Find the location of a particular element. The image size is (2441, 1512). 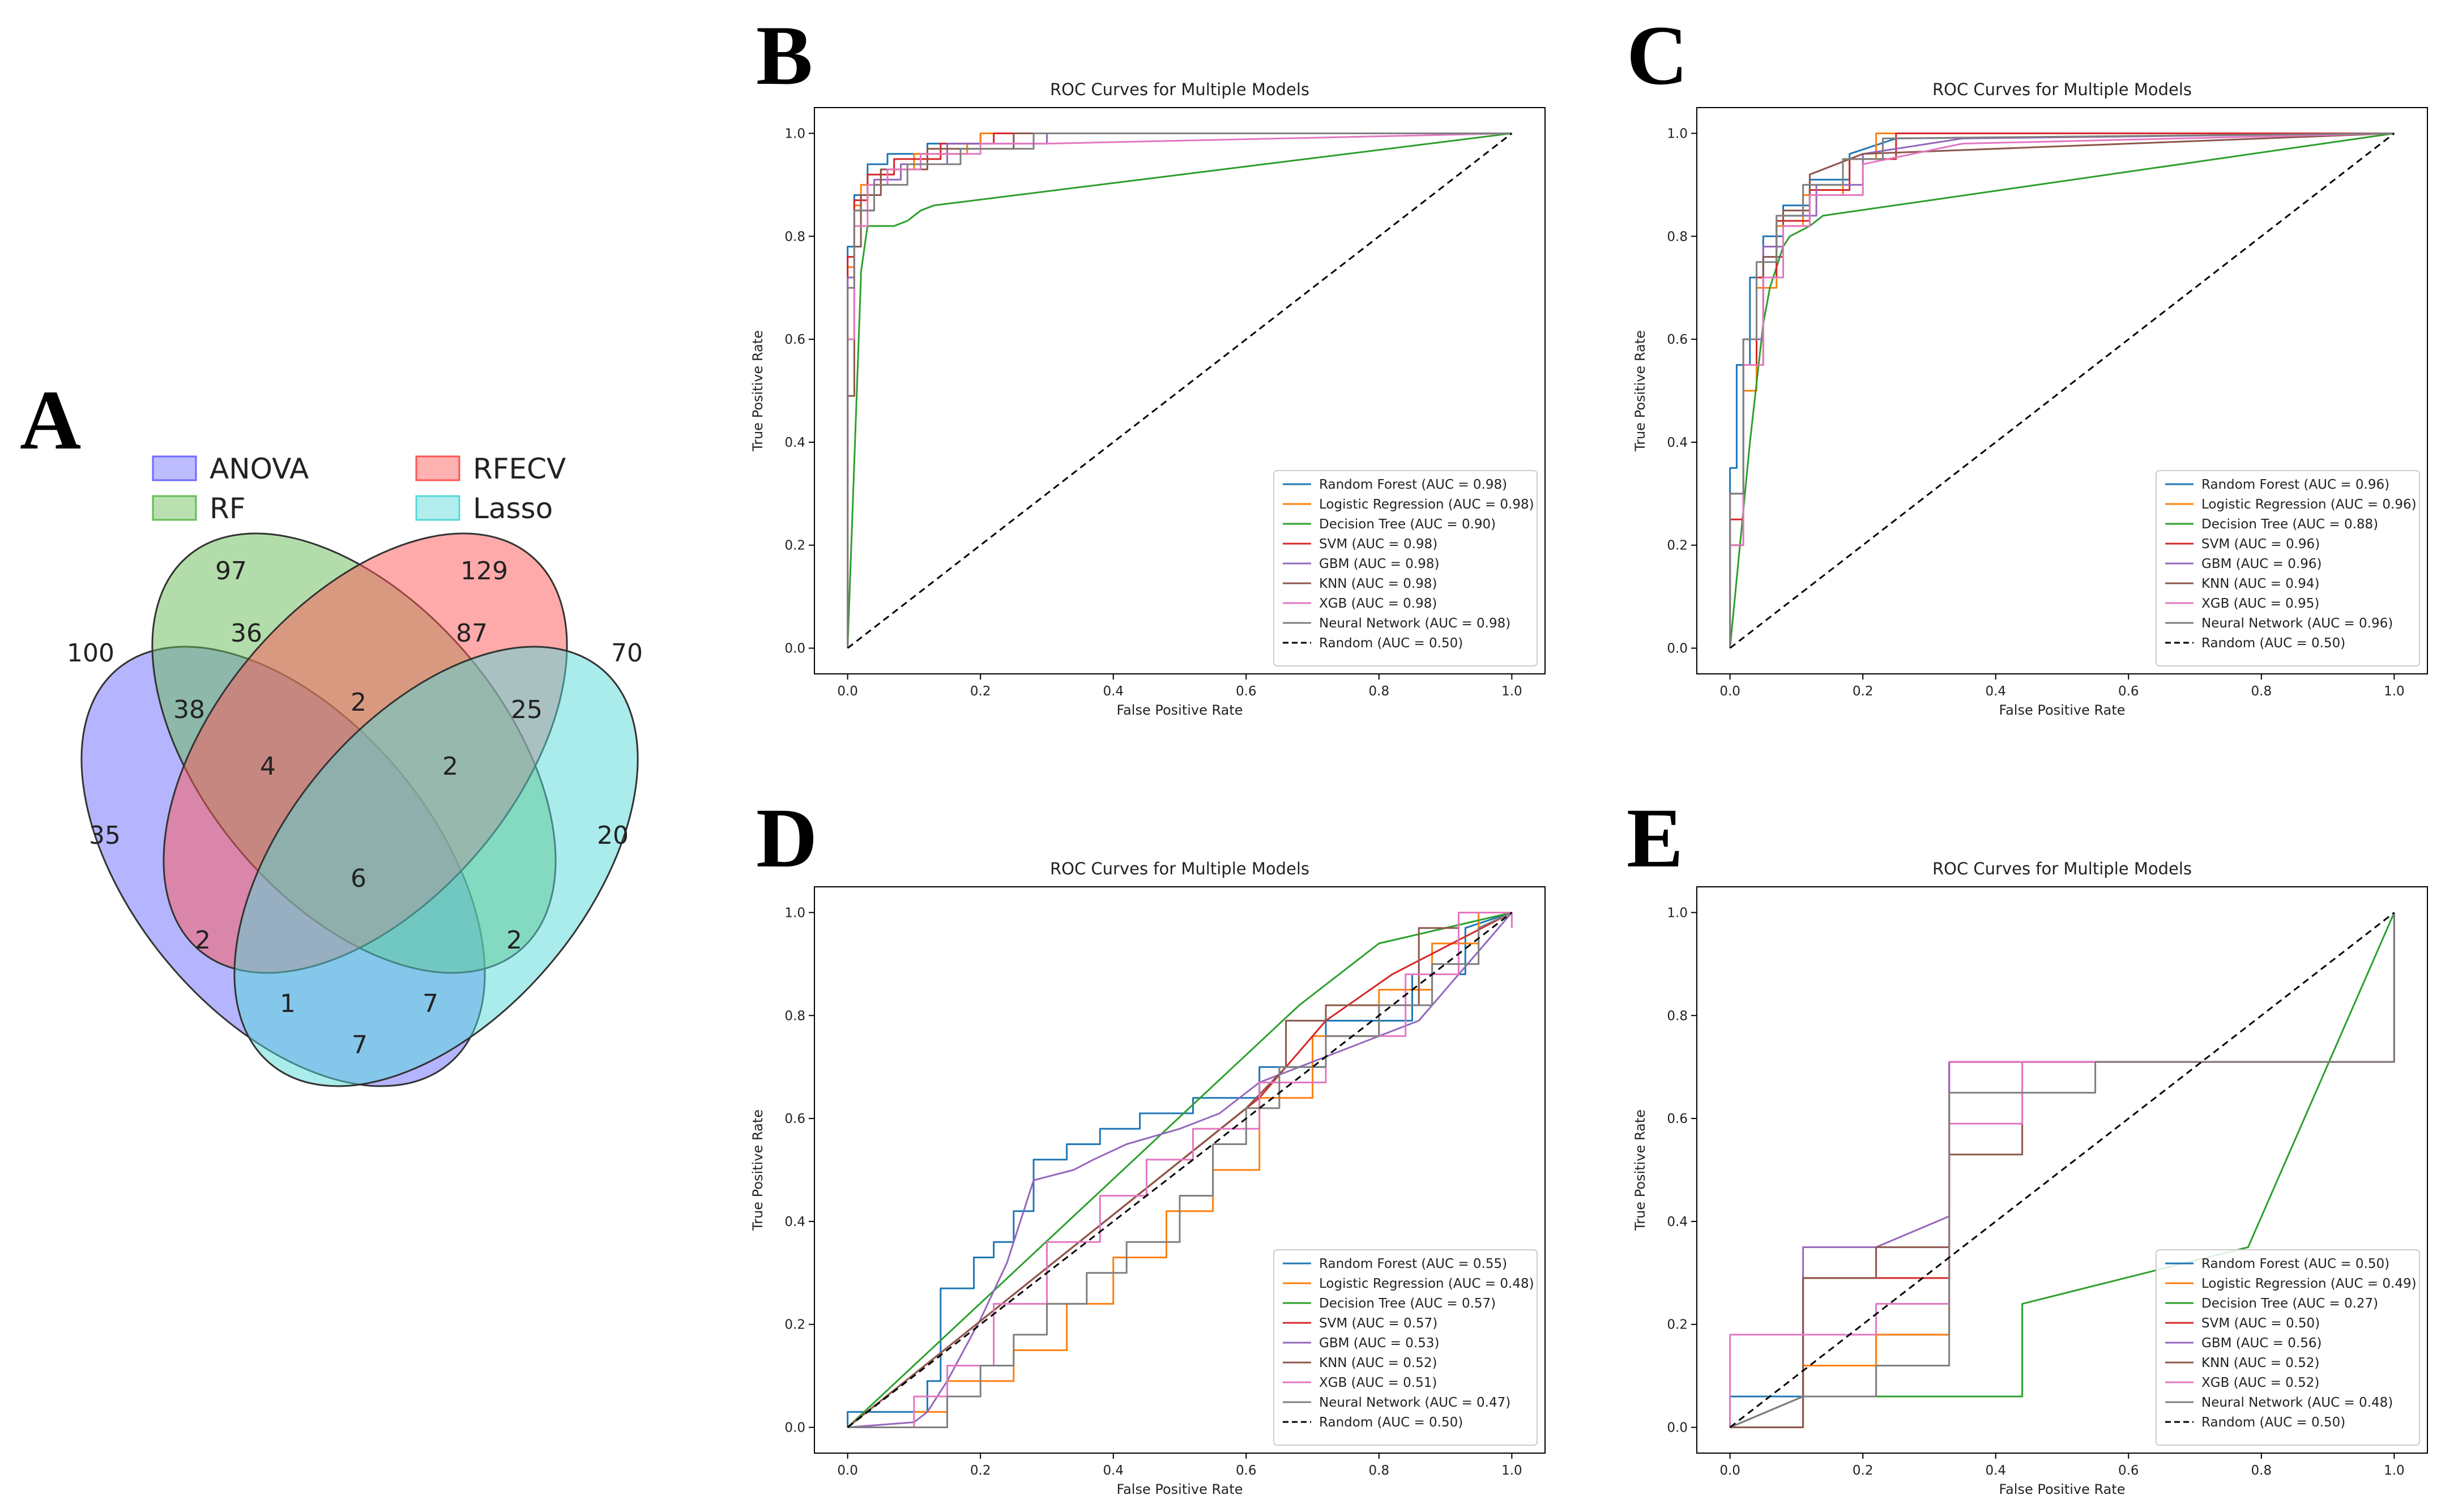

roc-c-line-random is located at coordinates (2062, 391).